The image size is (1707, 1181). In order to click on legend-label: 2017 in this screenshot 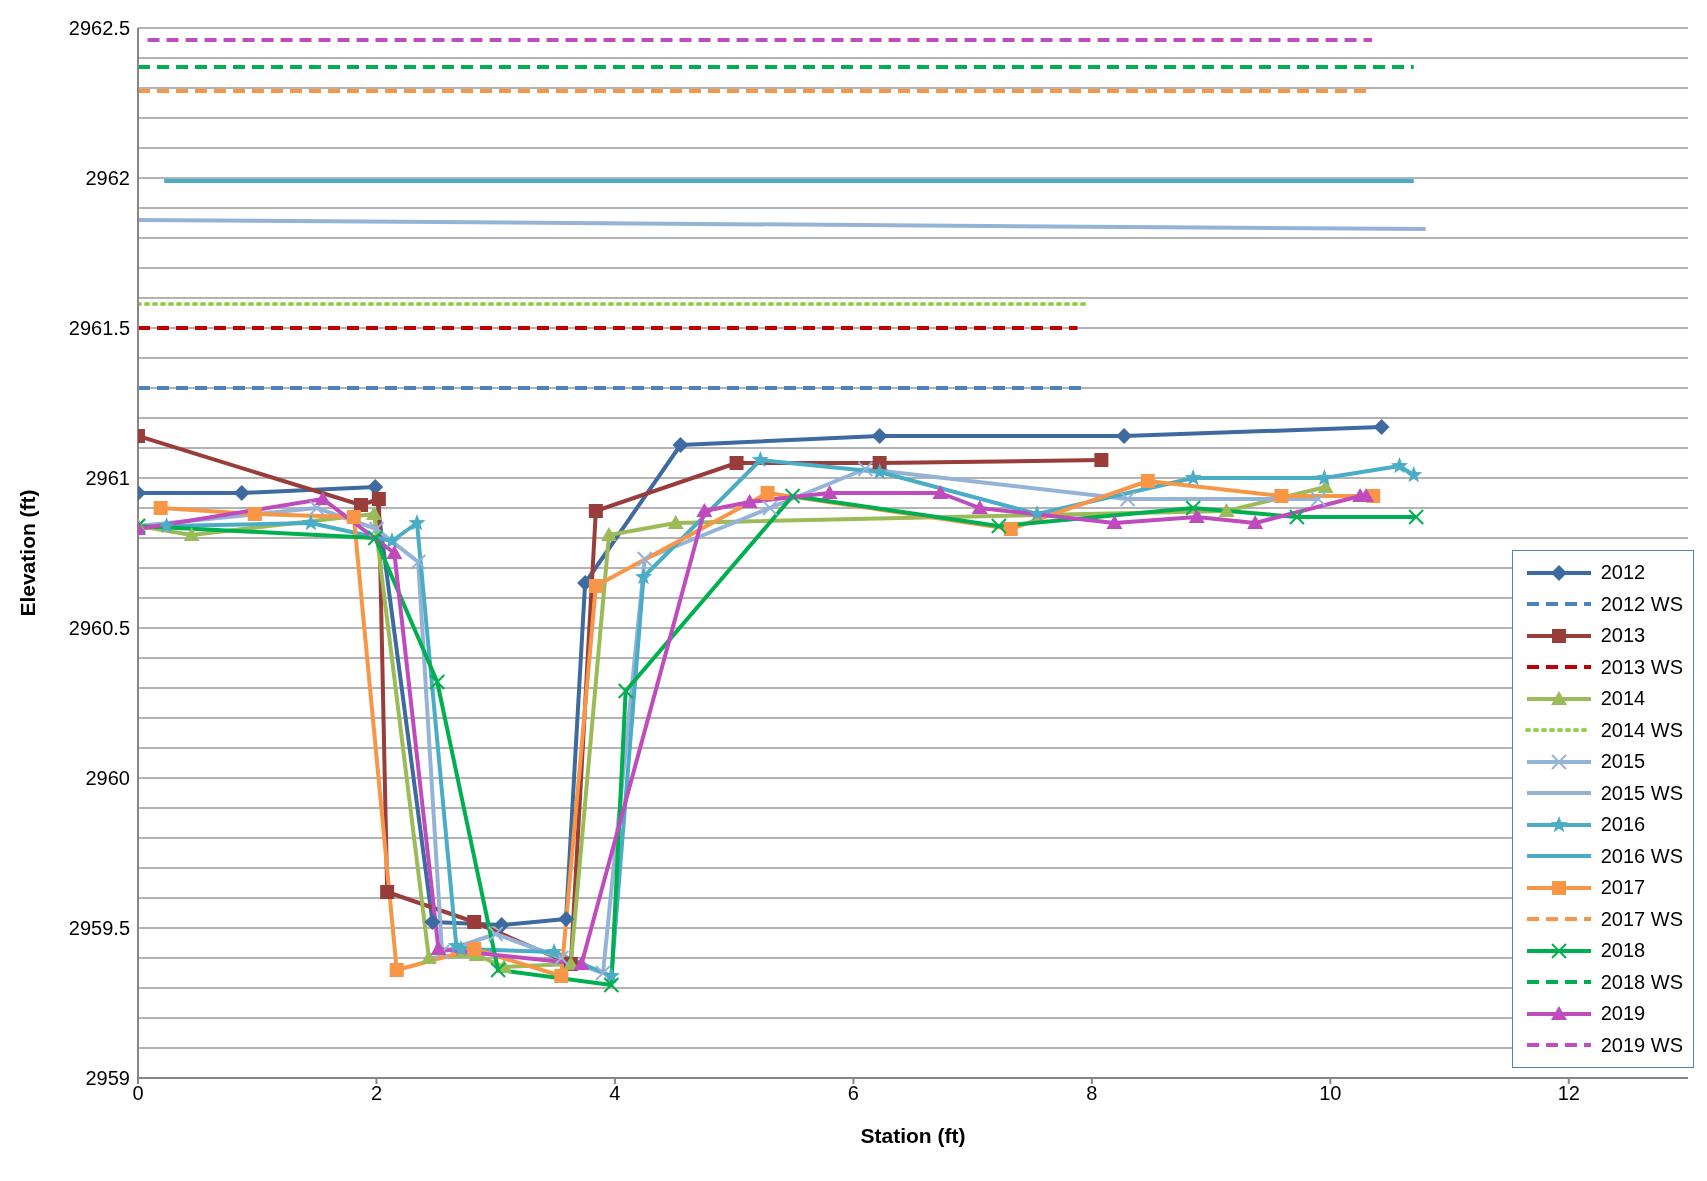, I will do `click(1623, 888)`.